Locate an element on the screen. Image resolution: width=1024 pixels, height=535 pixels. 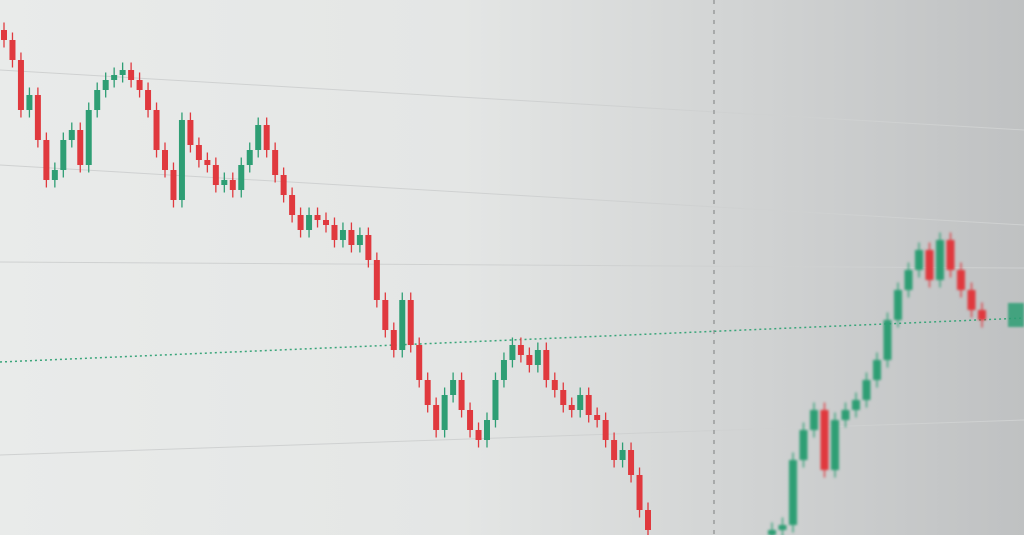
price-reference-line is located at coordinates (512, 340).